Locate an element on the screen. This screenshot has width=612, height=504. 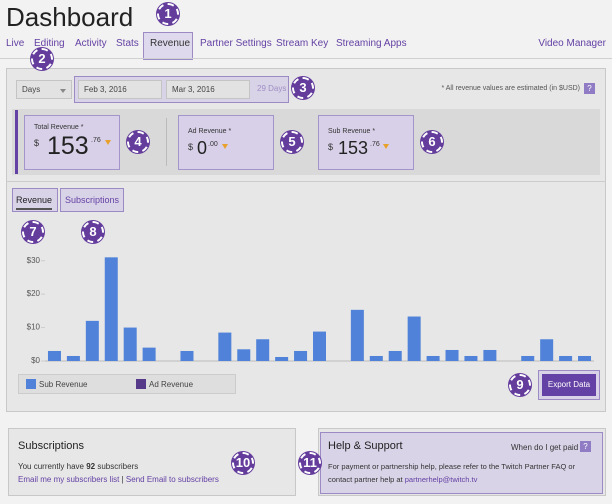
link: Email me my subscribers list is located at coordinates (69, 479).